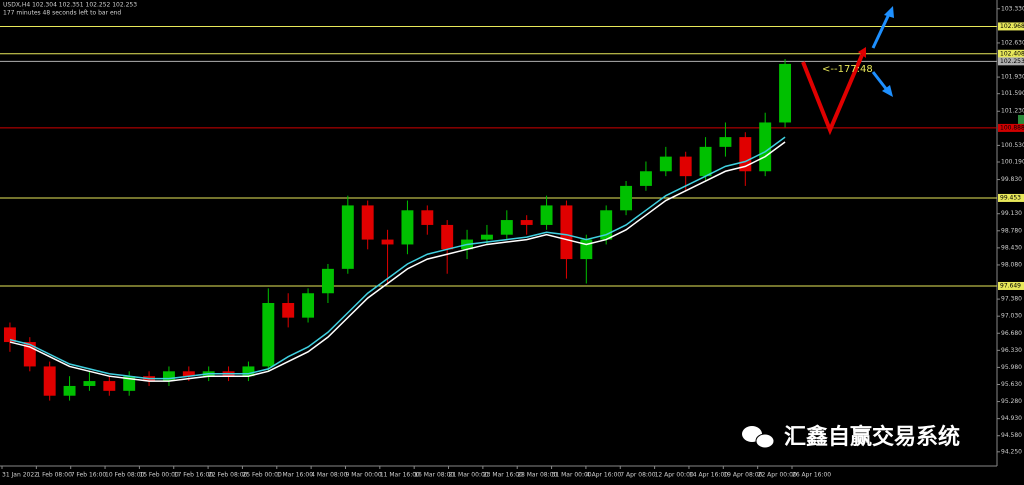 The width and height of the screenshot is (1024, 485). What do you see at coordinates (758, 437) in the screenshot?
I see `watermark-icon` at bounding box center [758, 437].